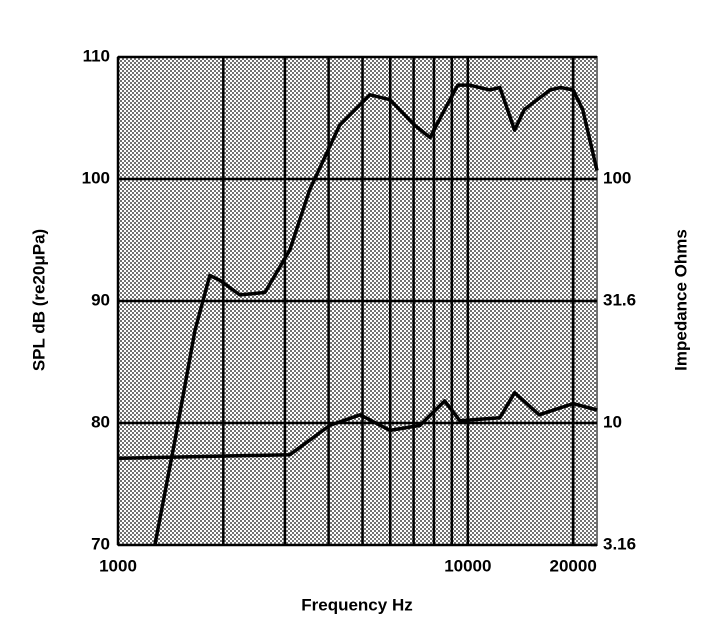 The image size is (716, 631). What do you see at coordinates (617, 177) in the screenshot?
I see `y2-tick-label: 100` at bounding box center [617, 177].